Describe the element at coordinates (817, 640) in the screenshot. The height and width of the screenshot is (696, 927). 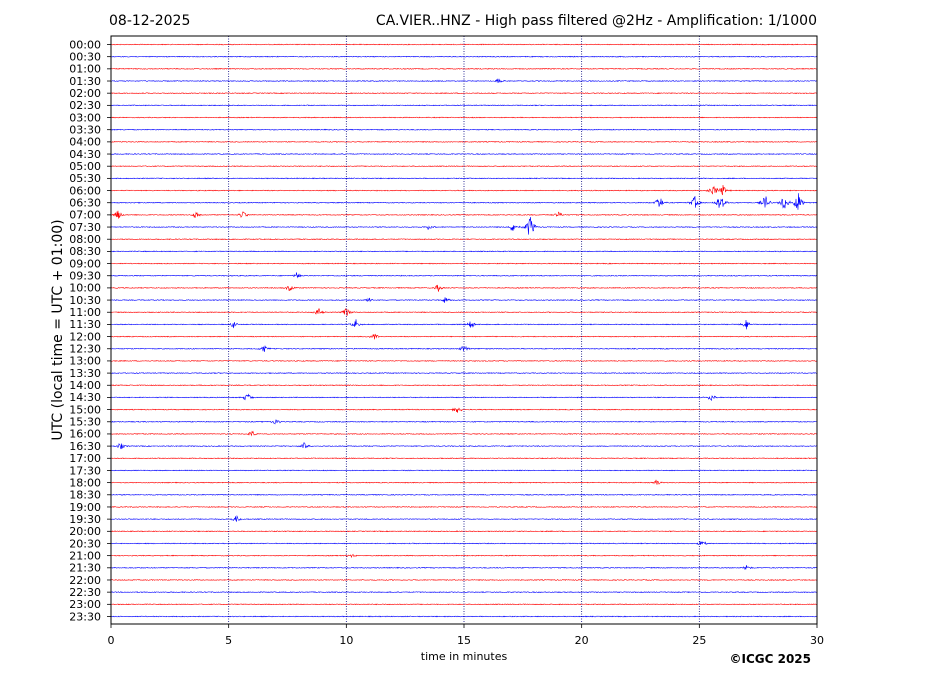
I see `x-tick-label: 30` at that location.